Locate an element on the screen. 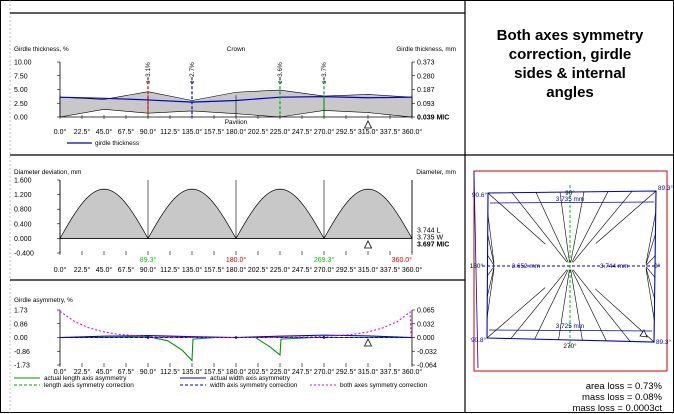 The width and height of the screenshot is (674, 414). x-tick-label: 22.5° is located at coordinates (82, 132).